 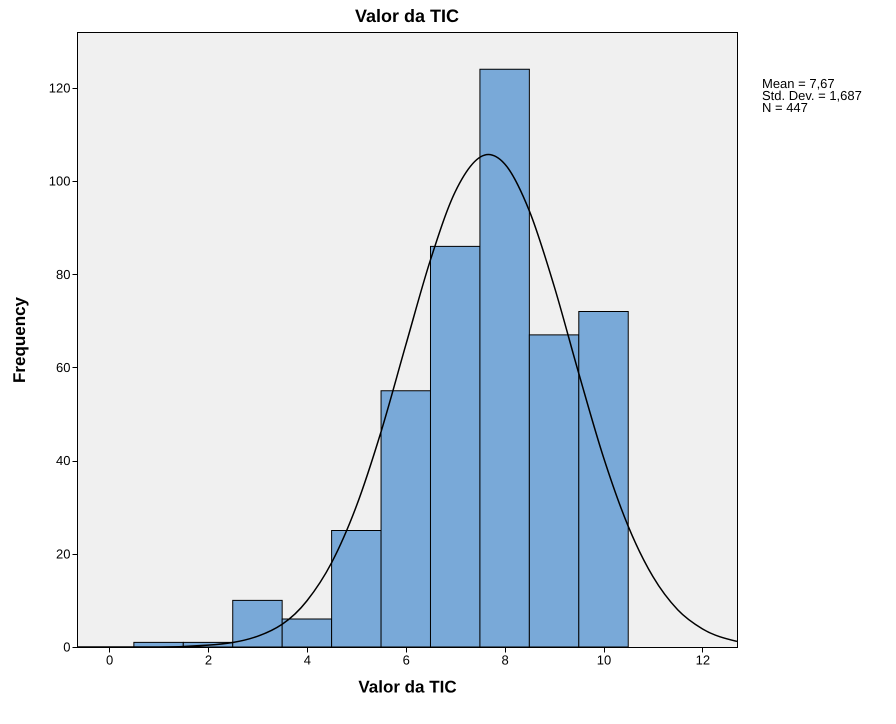 What do you see at coordinates (110, 660) in the screenshot?
I see `x-tick-label: 0` at bounding box center [110, 660].